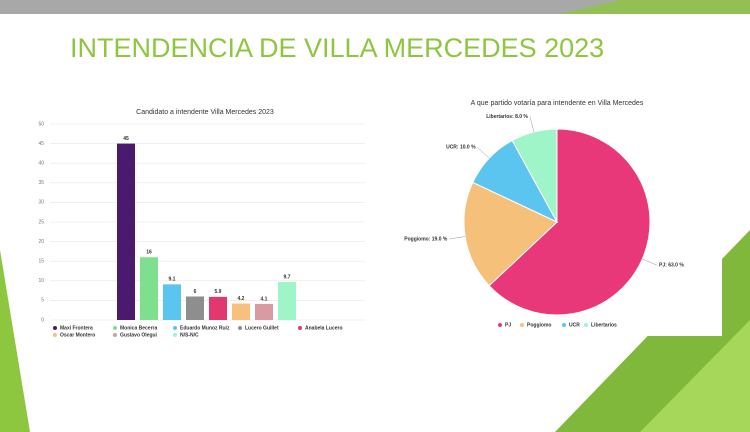 This screenshot has width=750, height=432. Describe the element at coordinates (574, 325) in the screenshot. I see `legend-label: UCR` at that location.